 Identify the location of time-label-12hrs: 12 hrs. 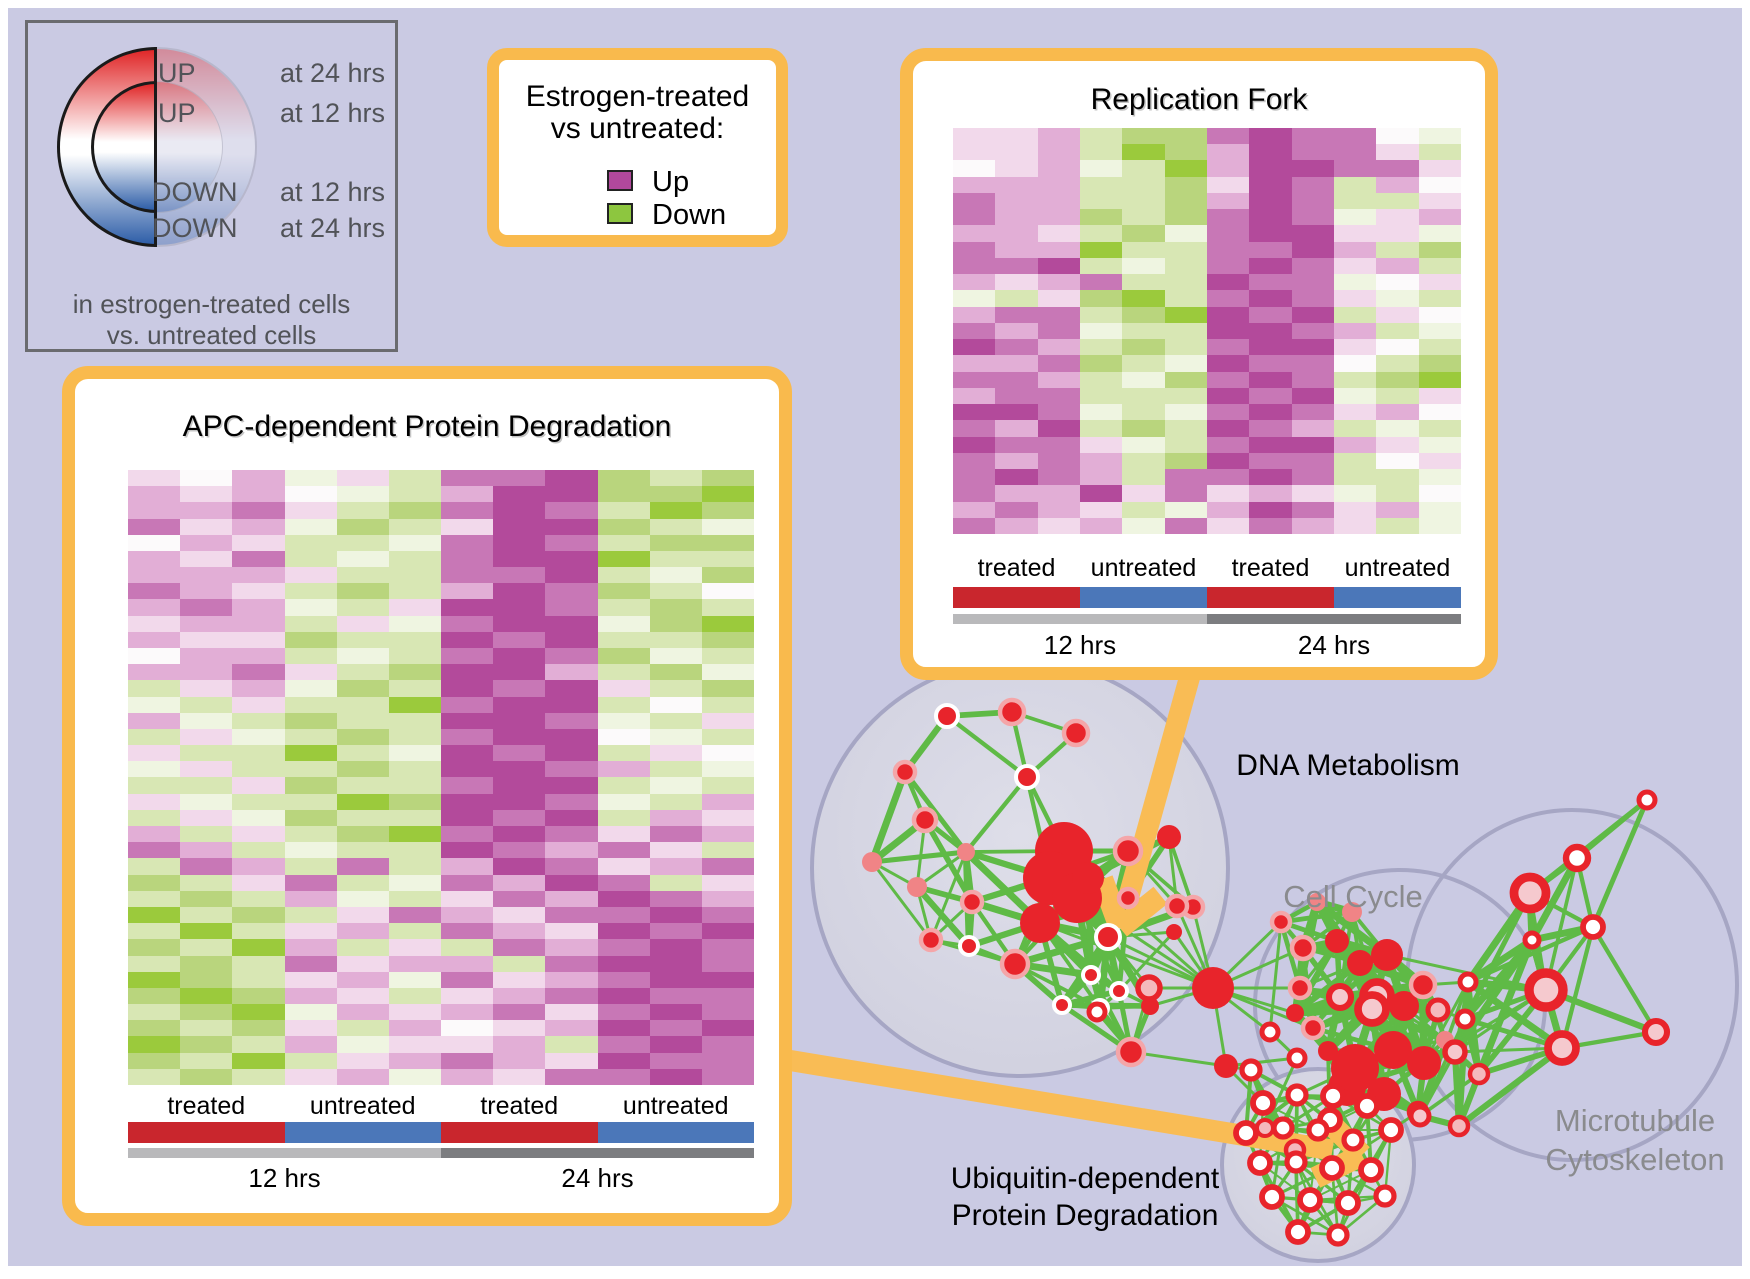
(284, 1178).